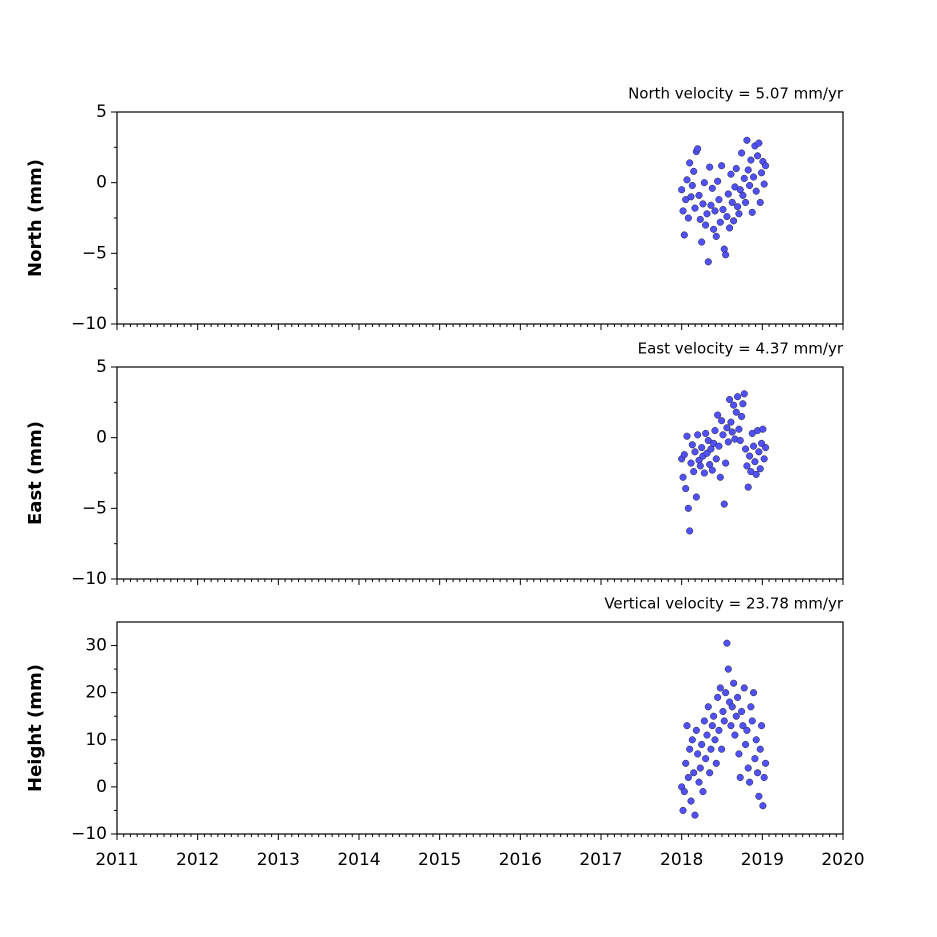  What do you see at coordinates (96, 740) in the screenshot?
I see `y-tick-label: 10` at bounding box center [96, 740].